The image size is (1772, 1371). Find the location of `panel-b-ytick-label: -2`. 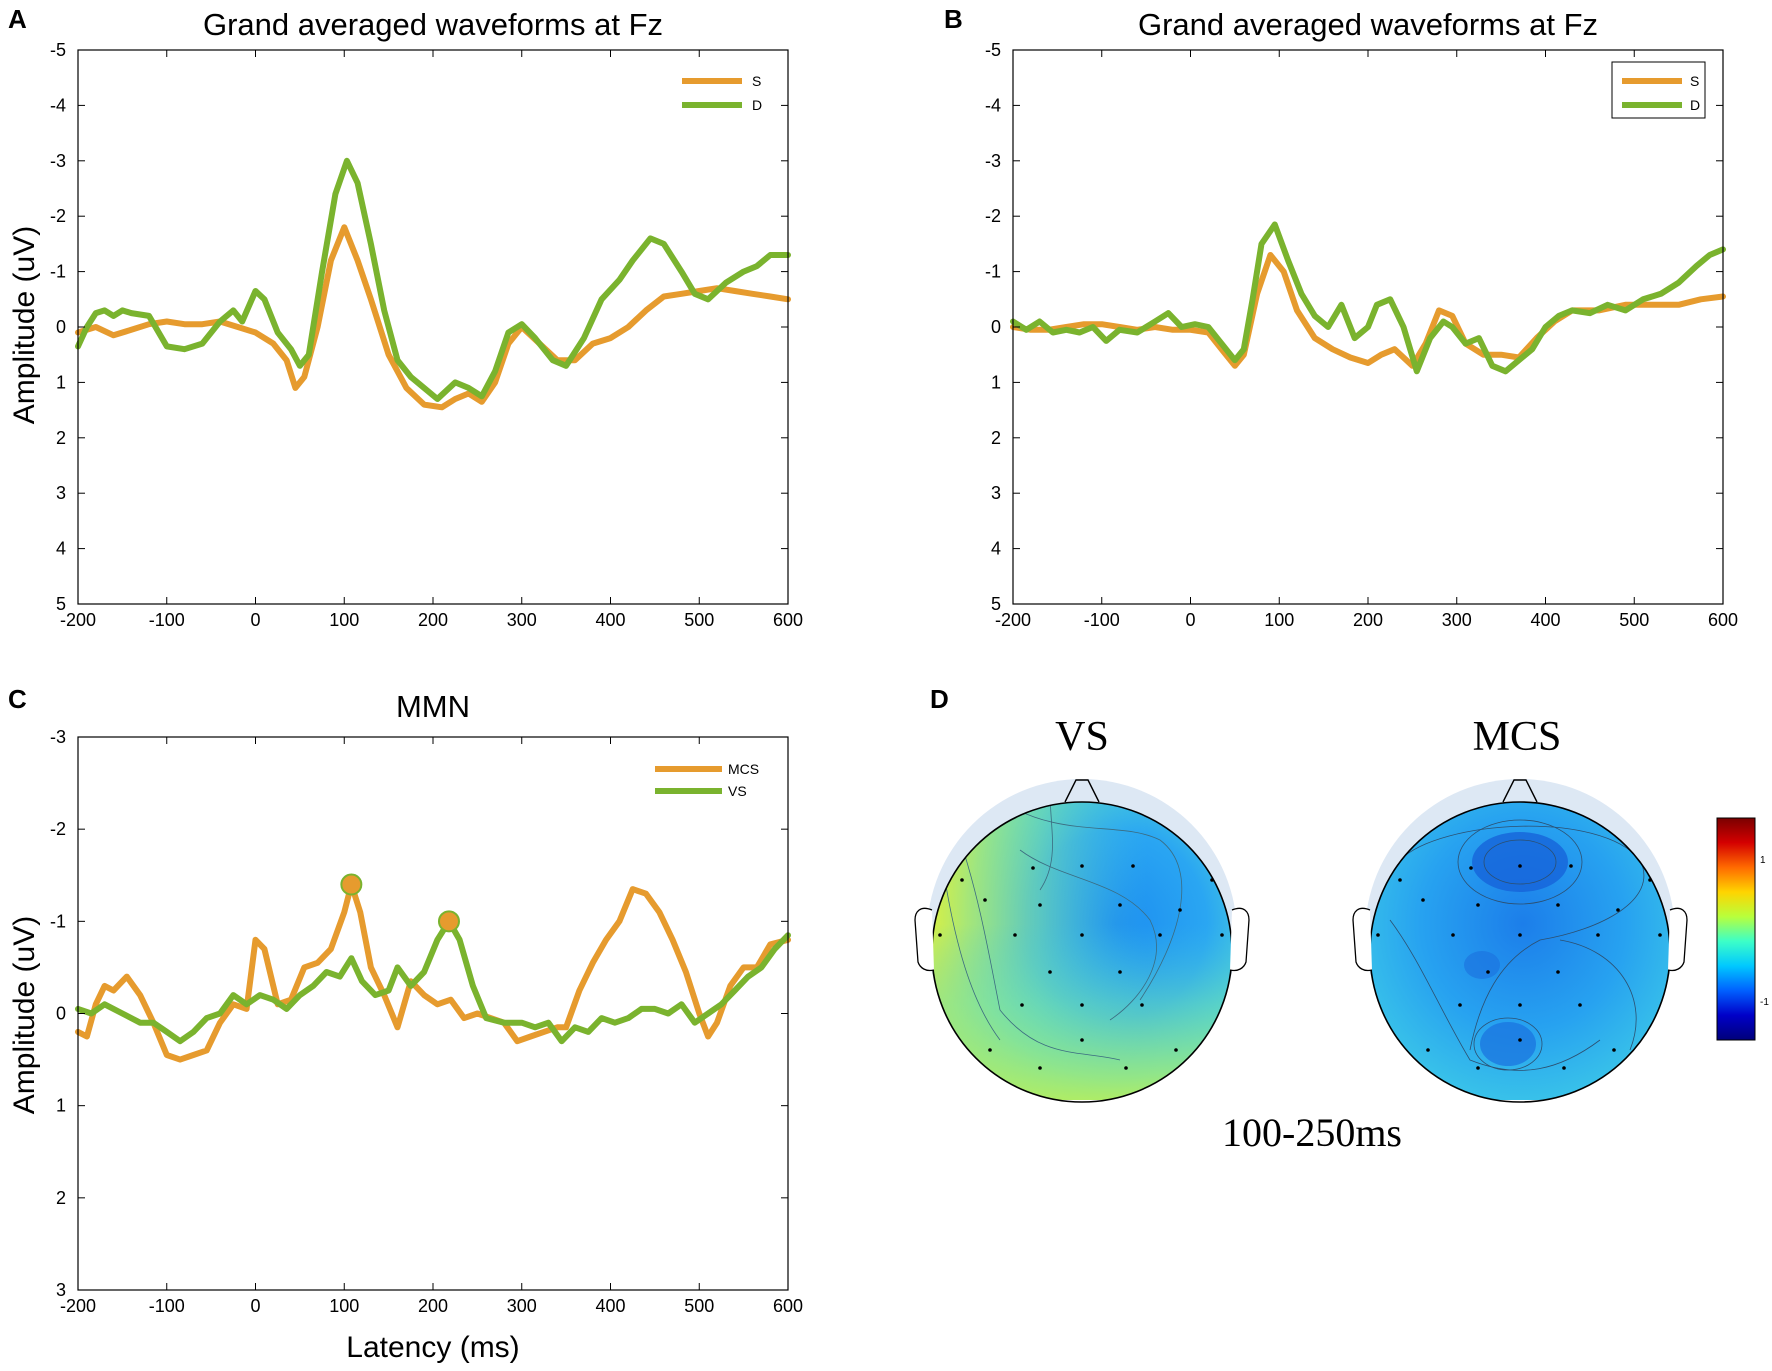

panel-b-ytick-label: -2 is located at coordinates (993, 216).